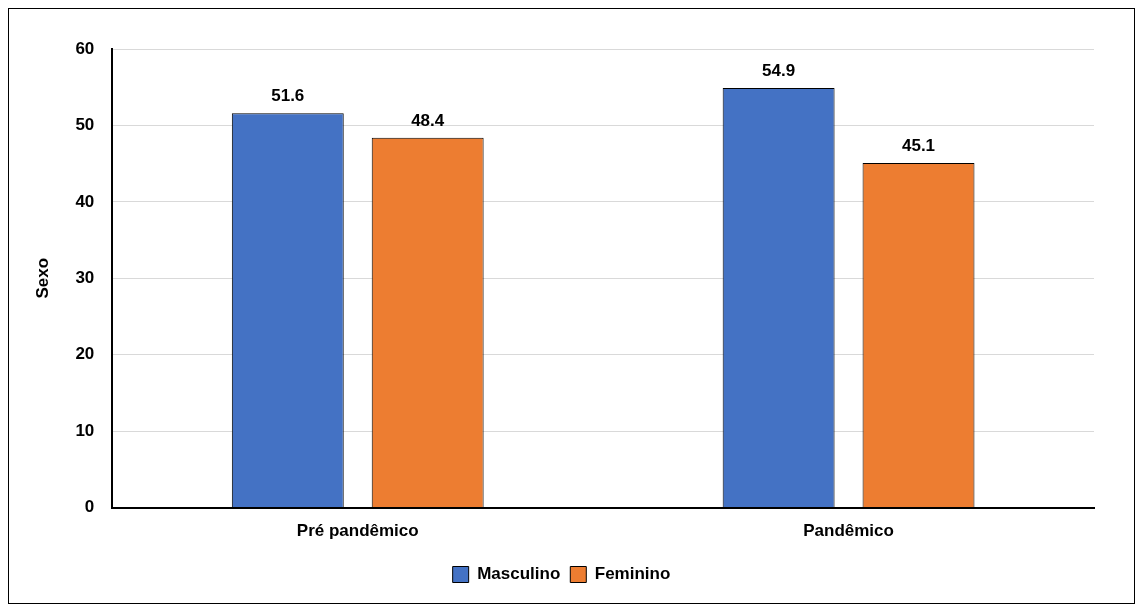  I want to click on data-label: 51.6, so click(288, 96).